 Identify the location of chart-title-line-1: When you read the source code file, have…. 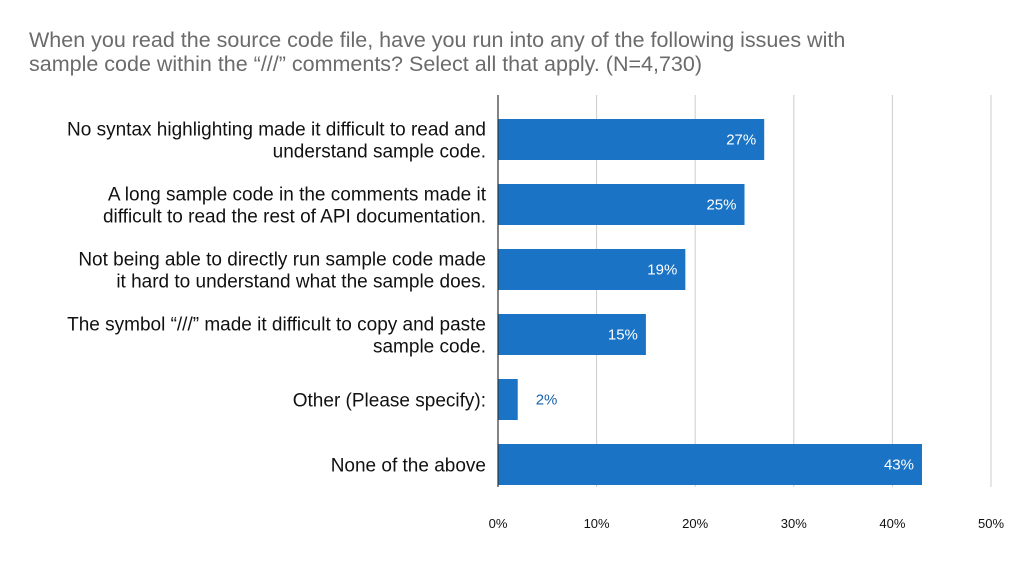
(437, 40).